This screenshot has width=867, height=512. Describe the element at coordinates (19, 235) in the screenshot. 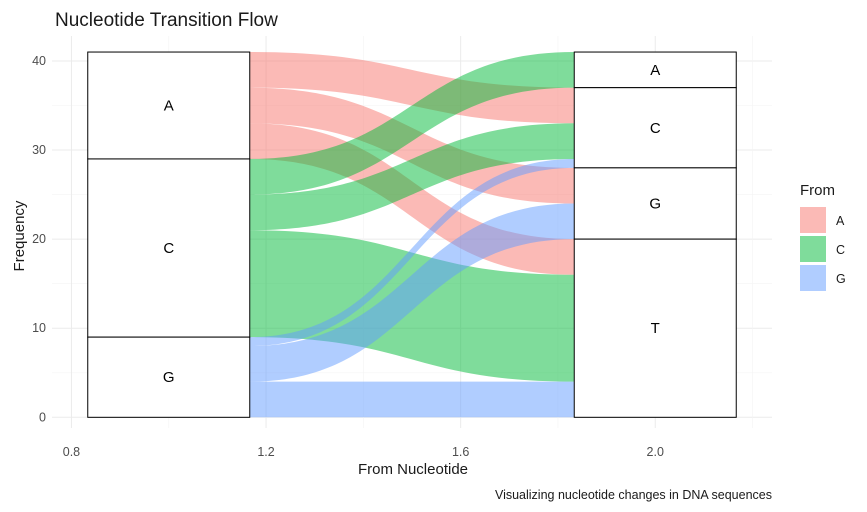

I see `y-axis-title: Frequency` at that location.